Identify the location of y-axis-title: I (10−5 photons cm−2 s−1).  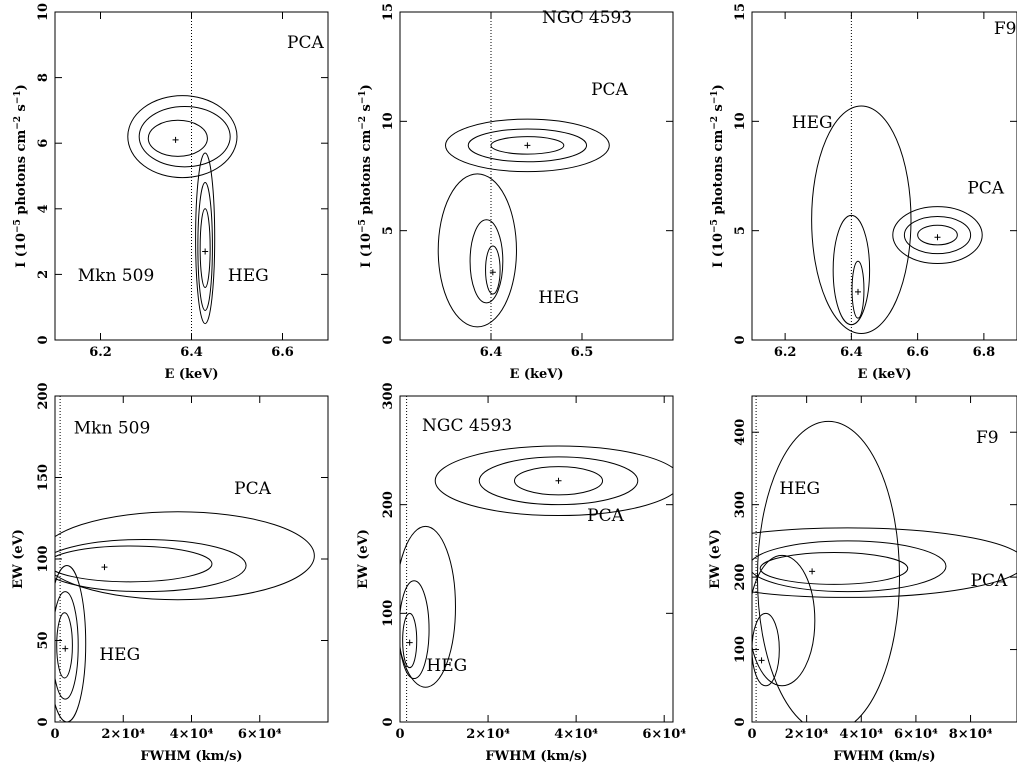
(366, 176).